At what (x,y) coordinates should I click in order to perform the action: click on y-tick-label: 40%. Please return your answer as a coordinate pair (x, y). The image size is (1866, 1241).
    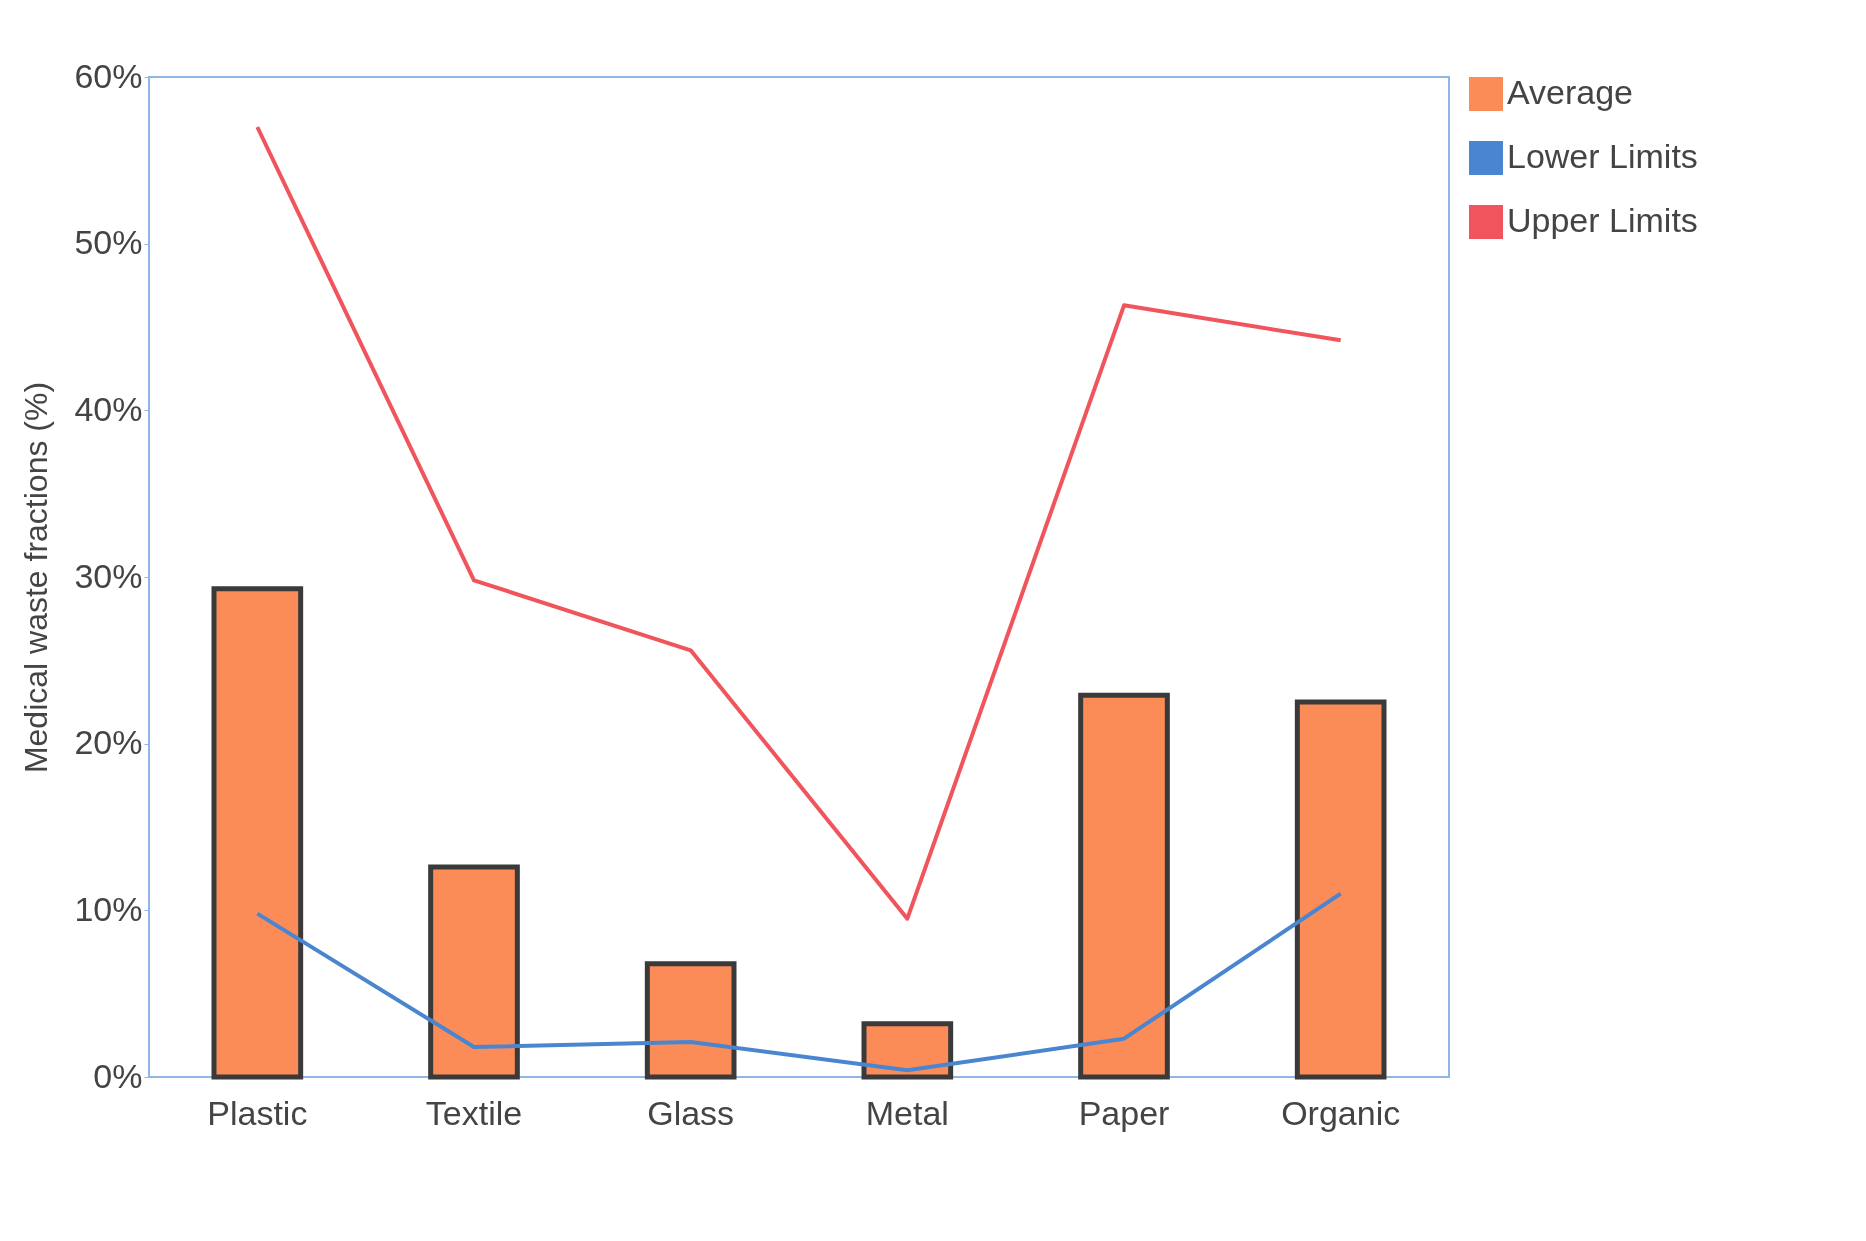
    Looking at the image, I should click on (108, 408).